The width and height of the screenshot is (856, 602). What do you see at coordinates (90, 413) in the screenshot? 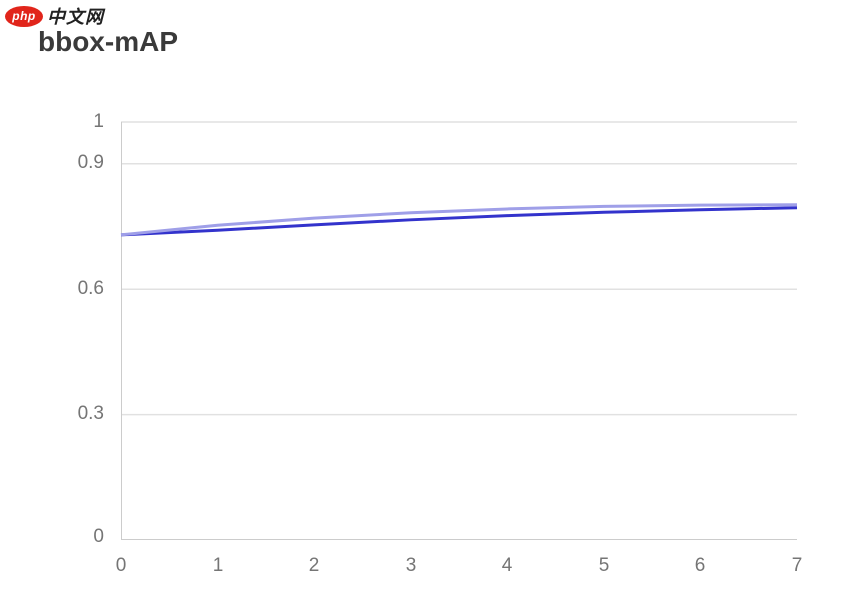
I see `y-tick-label: 0.3` at bounding box center [90, 413].